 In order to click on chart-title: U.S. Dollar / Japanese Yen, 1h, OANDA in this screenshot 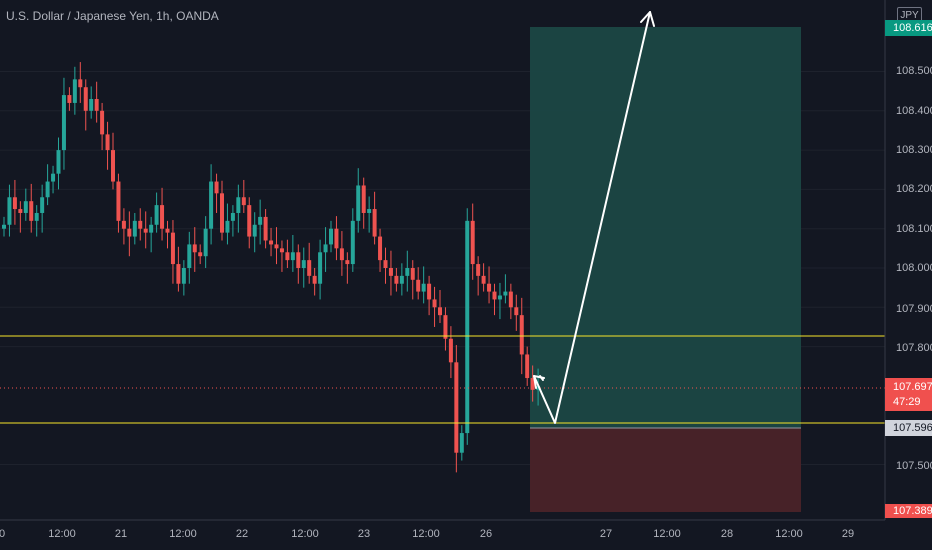, I will do `click(112, 16)`.